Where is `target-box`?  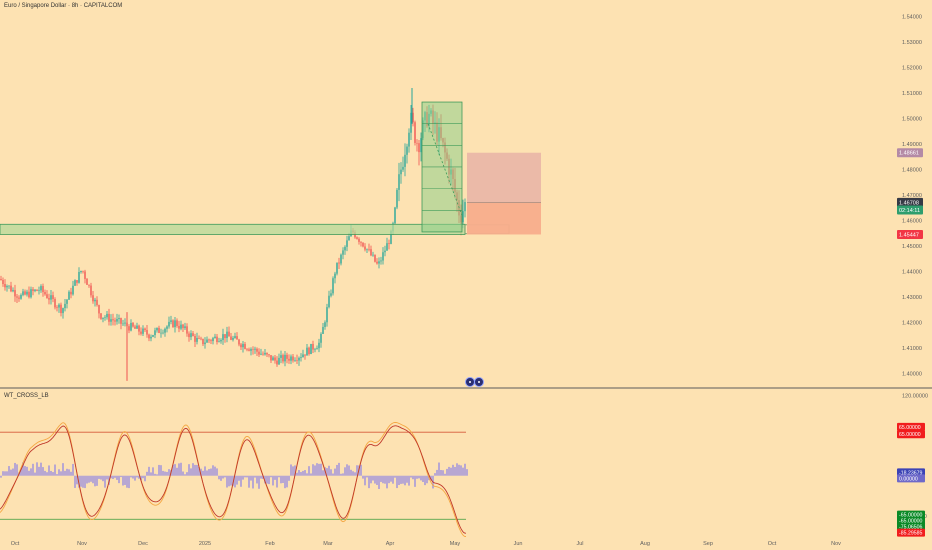 target-box is located at coordinates (504, 177).